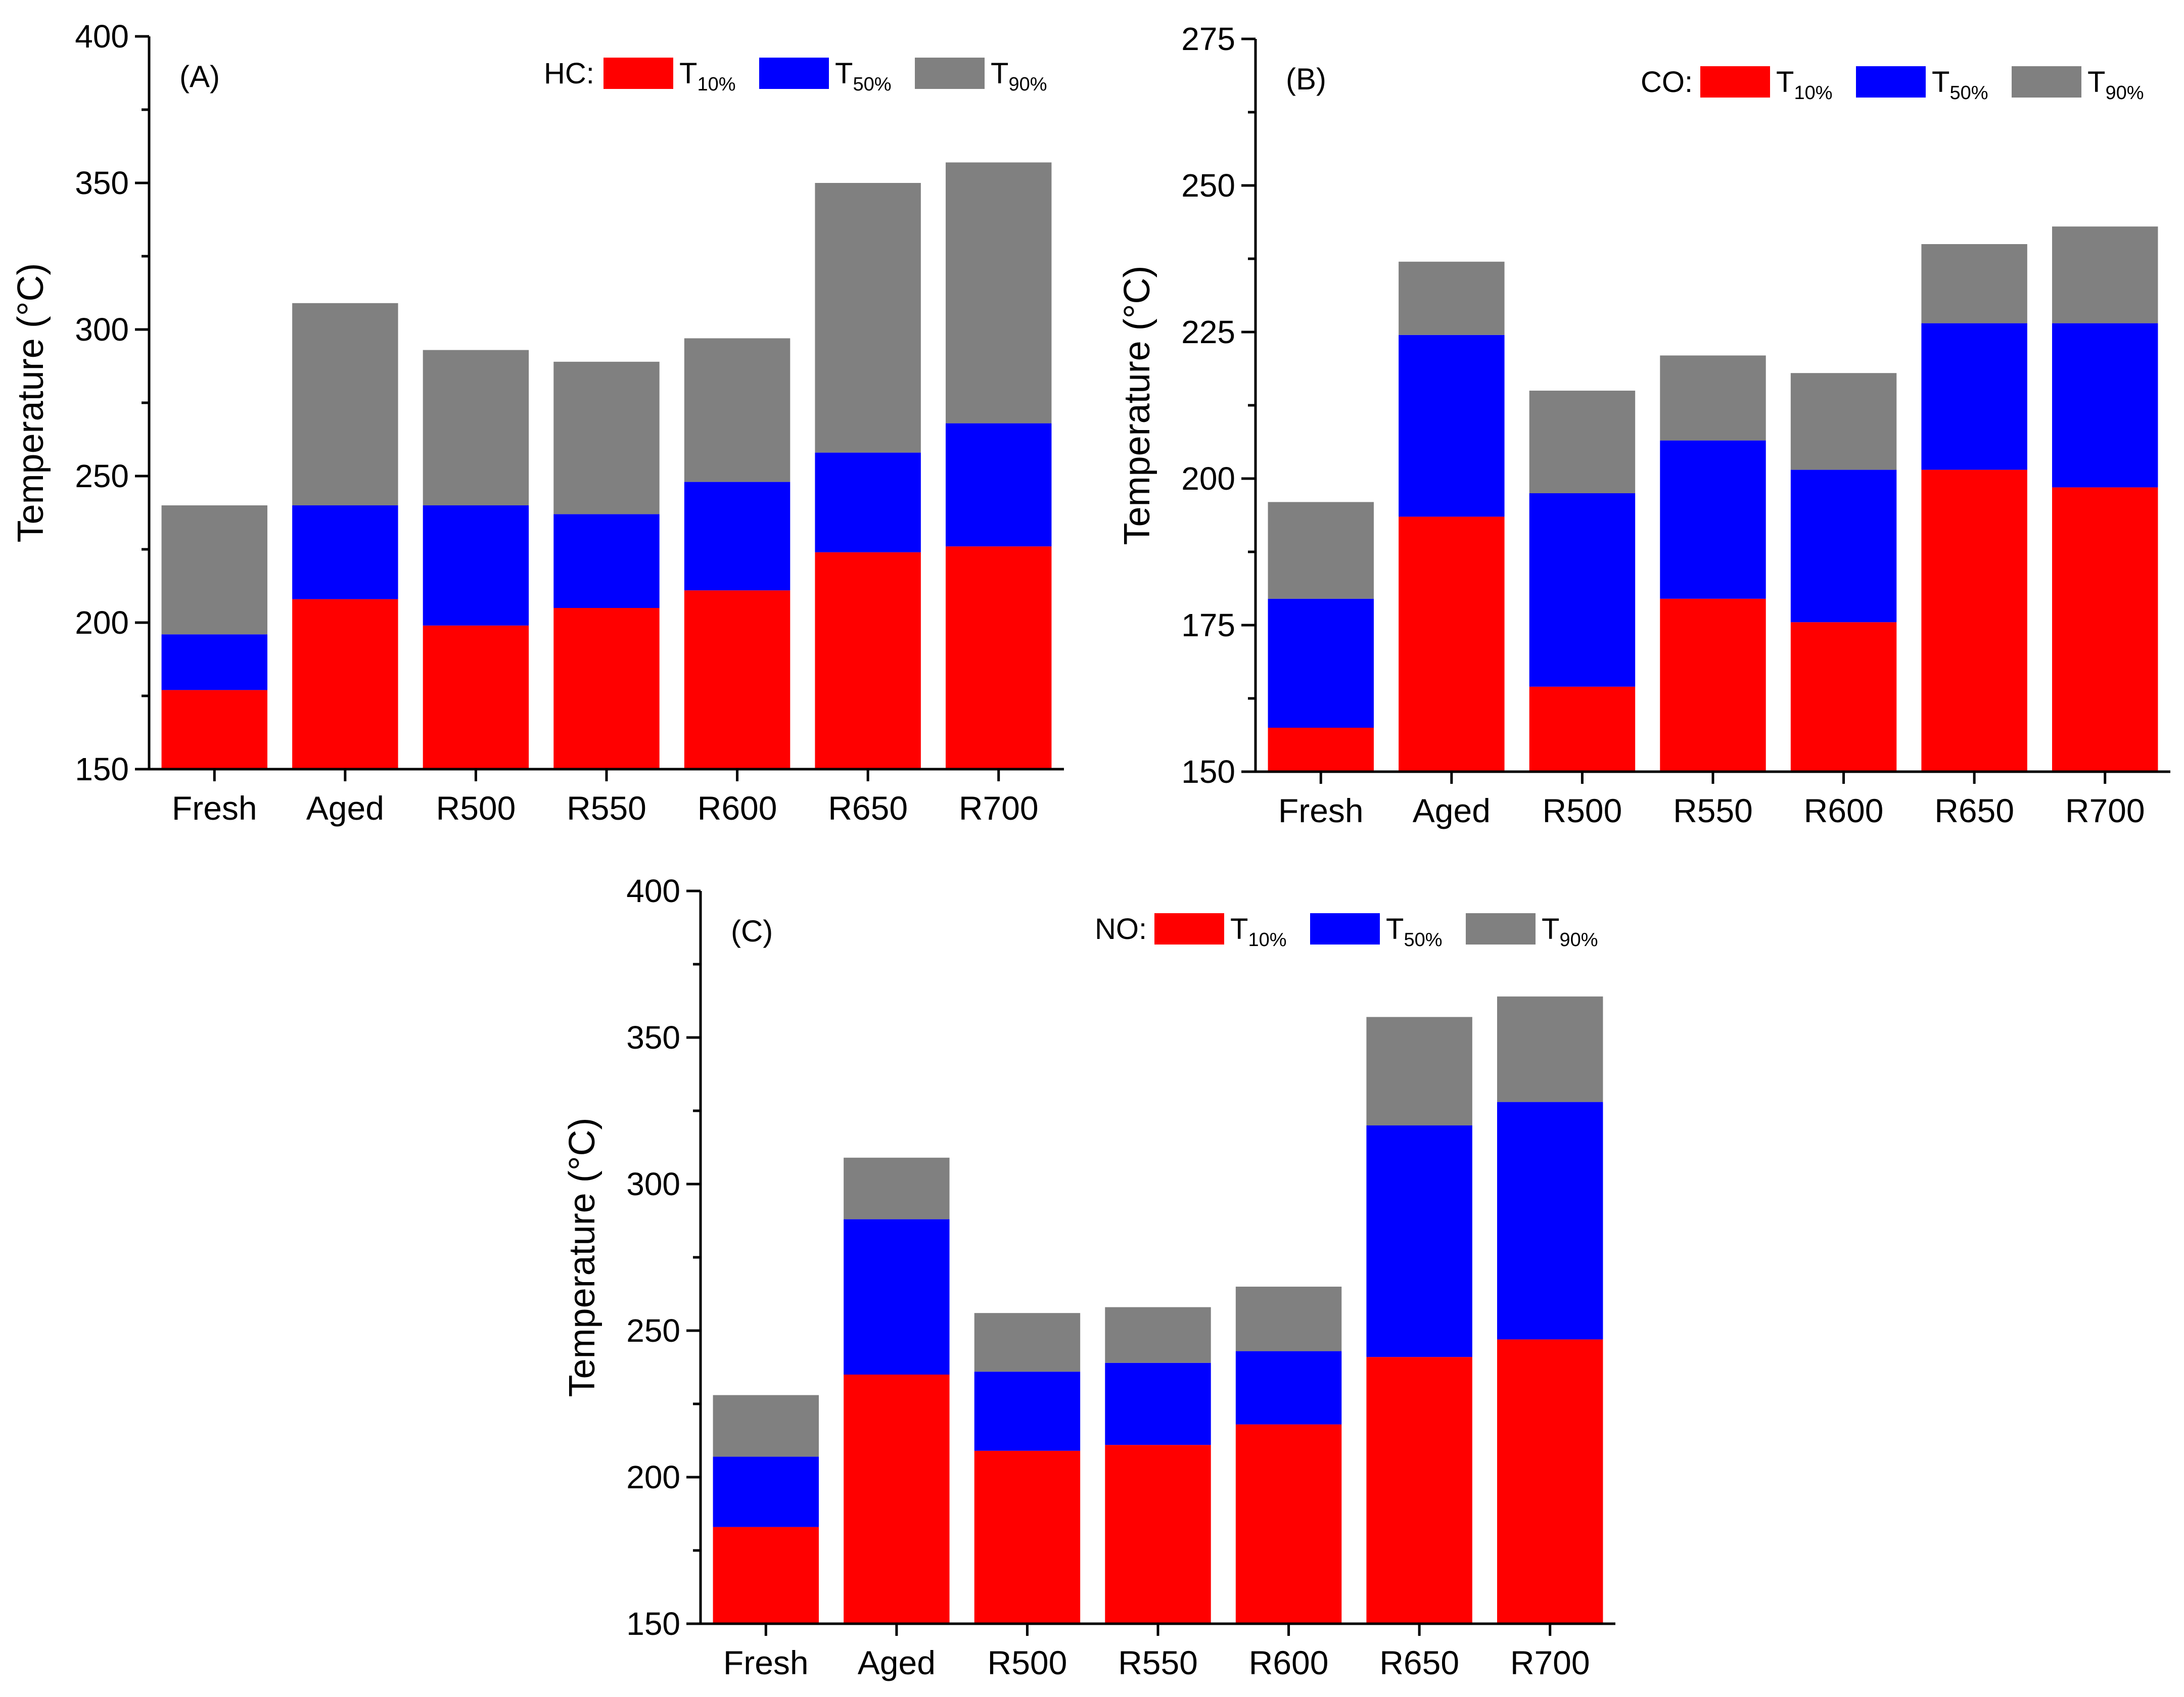 The height and width of the screenshot is (1697, 2184). Describe the element at coordinates (1667, 82) in the screenshot. I see `legend-title: CO:` at that location.